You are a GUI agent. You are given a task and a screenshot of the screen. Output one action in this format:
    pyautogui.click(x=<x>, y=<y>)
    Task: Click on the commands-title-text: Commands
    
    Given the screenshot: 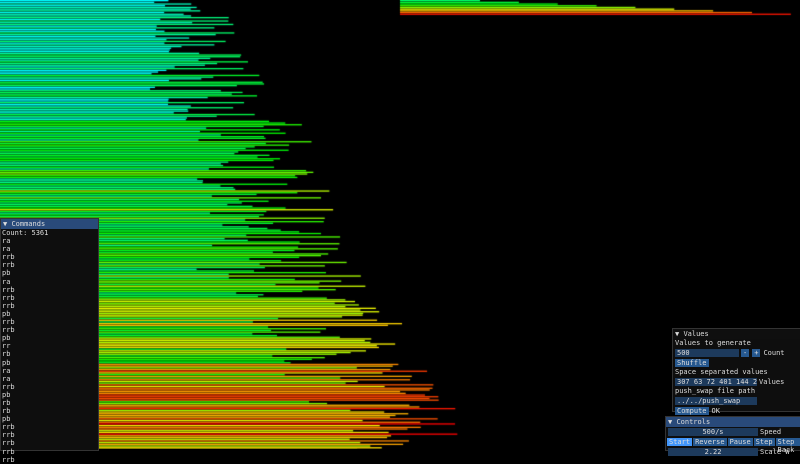 What is the action you would take?
    pyautogui.click(x=28, y=224)
    